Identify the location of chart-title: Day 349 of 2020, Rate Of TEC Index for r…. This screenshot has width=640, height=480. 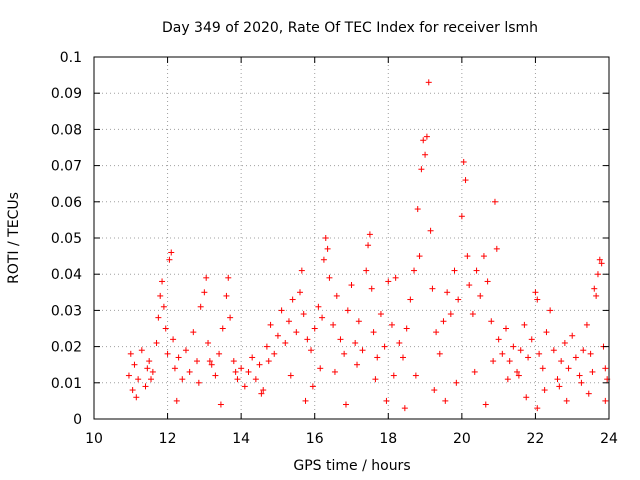
(350, 28).